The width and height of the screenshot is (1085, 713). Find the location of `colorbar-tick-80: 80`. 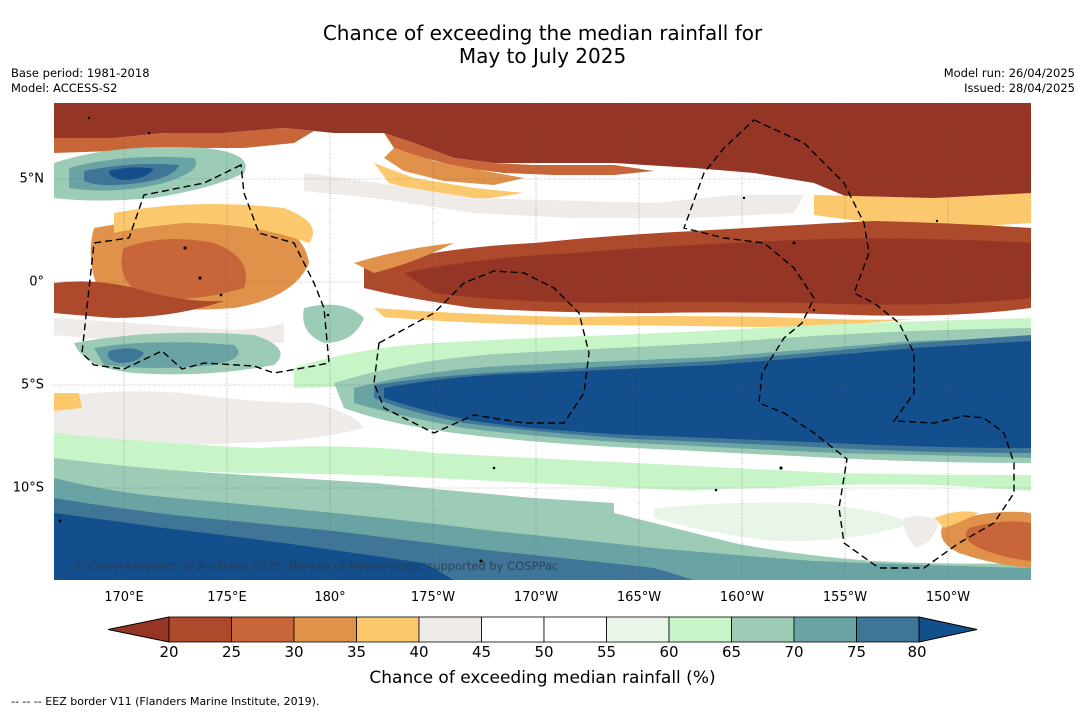

colorbar-tick-80: 80 is located at coordinates (917, 652).